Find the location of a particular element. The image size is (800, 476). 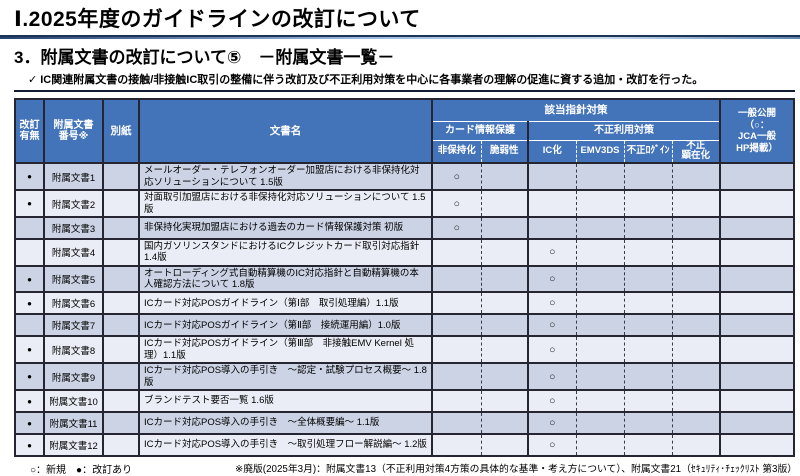

doc-title: 対面取引加盟店における非保持化対応ソリューションについて 1.5版 is located at coordinates (286, 203).